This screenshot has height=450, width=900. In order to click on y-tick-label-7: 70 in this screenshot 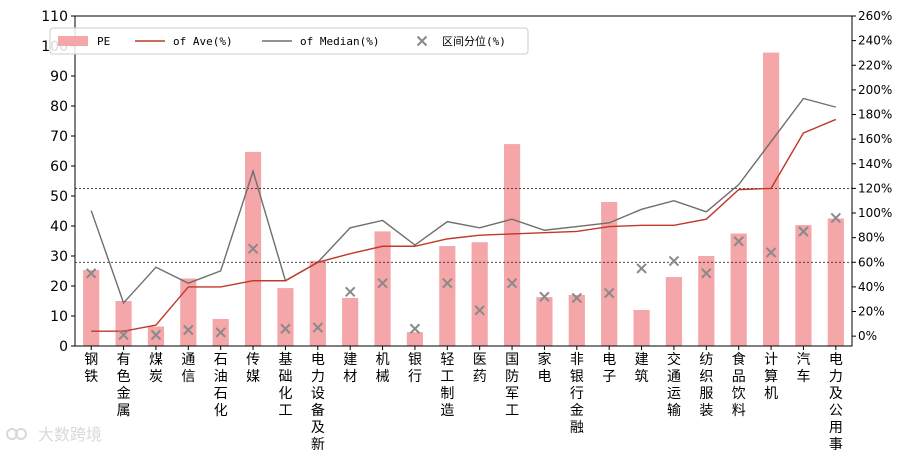, I will do `click(59, 137)`.